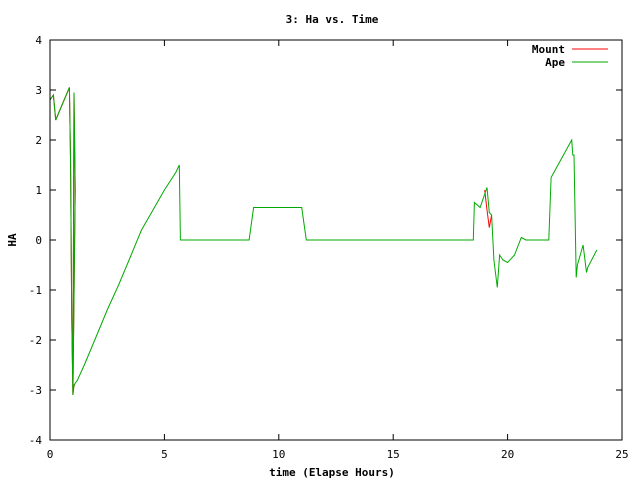 This screenshot has height=480, width=640. What do you see at coordinates (164, 454) in the screenshot?
I see `x-tick-label: 5` at bounding box center [164, 454].